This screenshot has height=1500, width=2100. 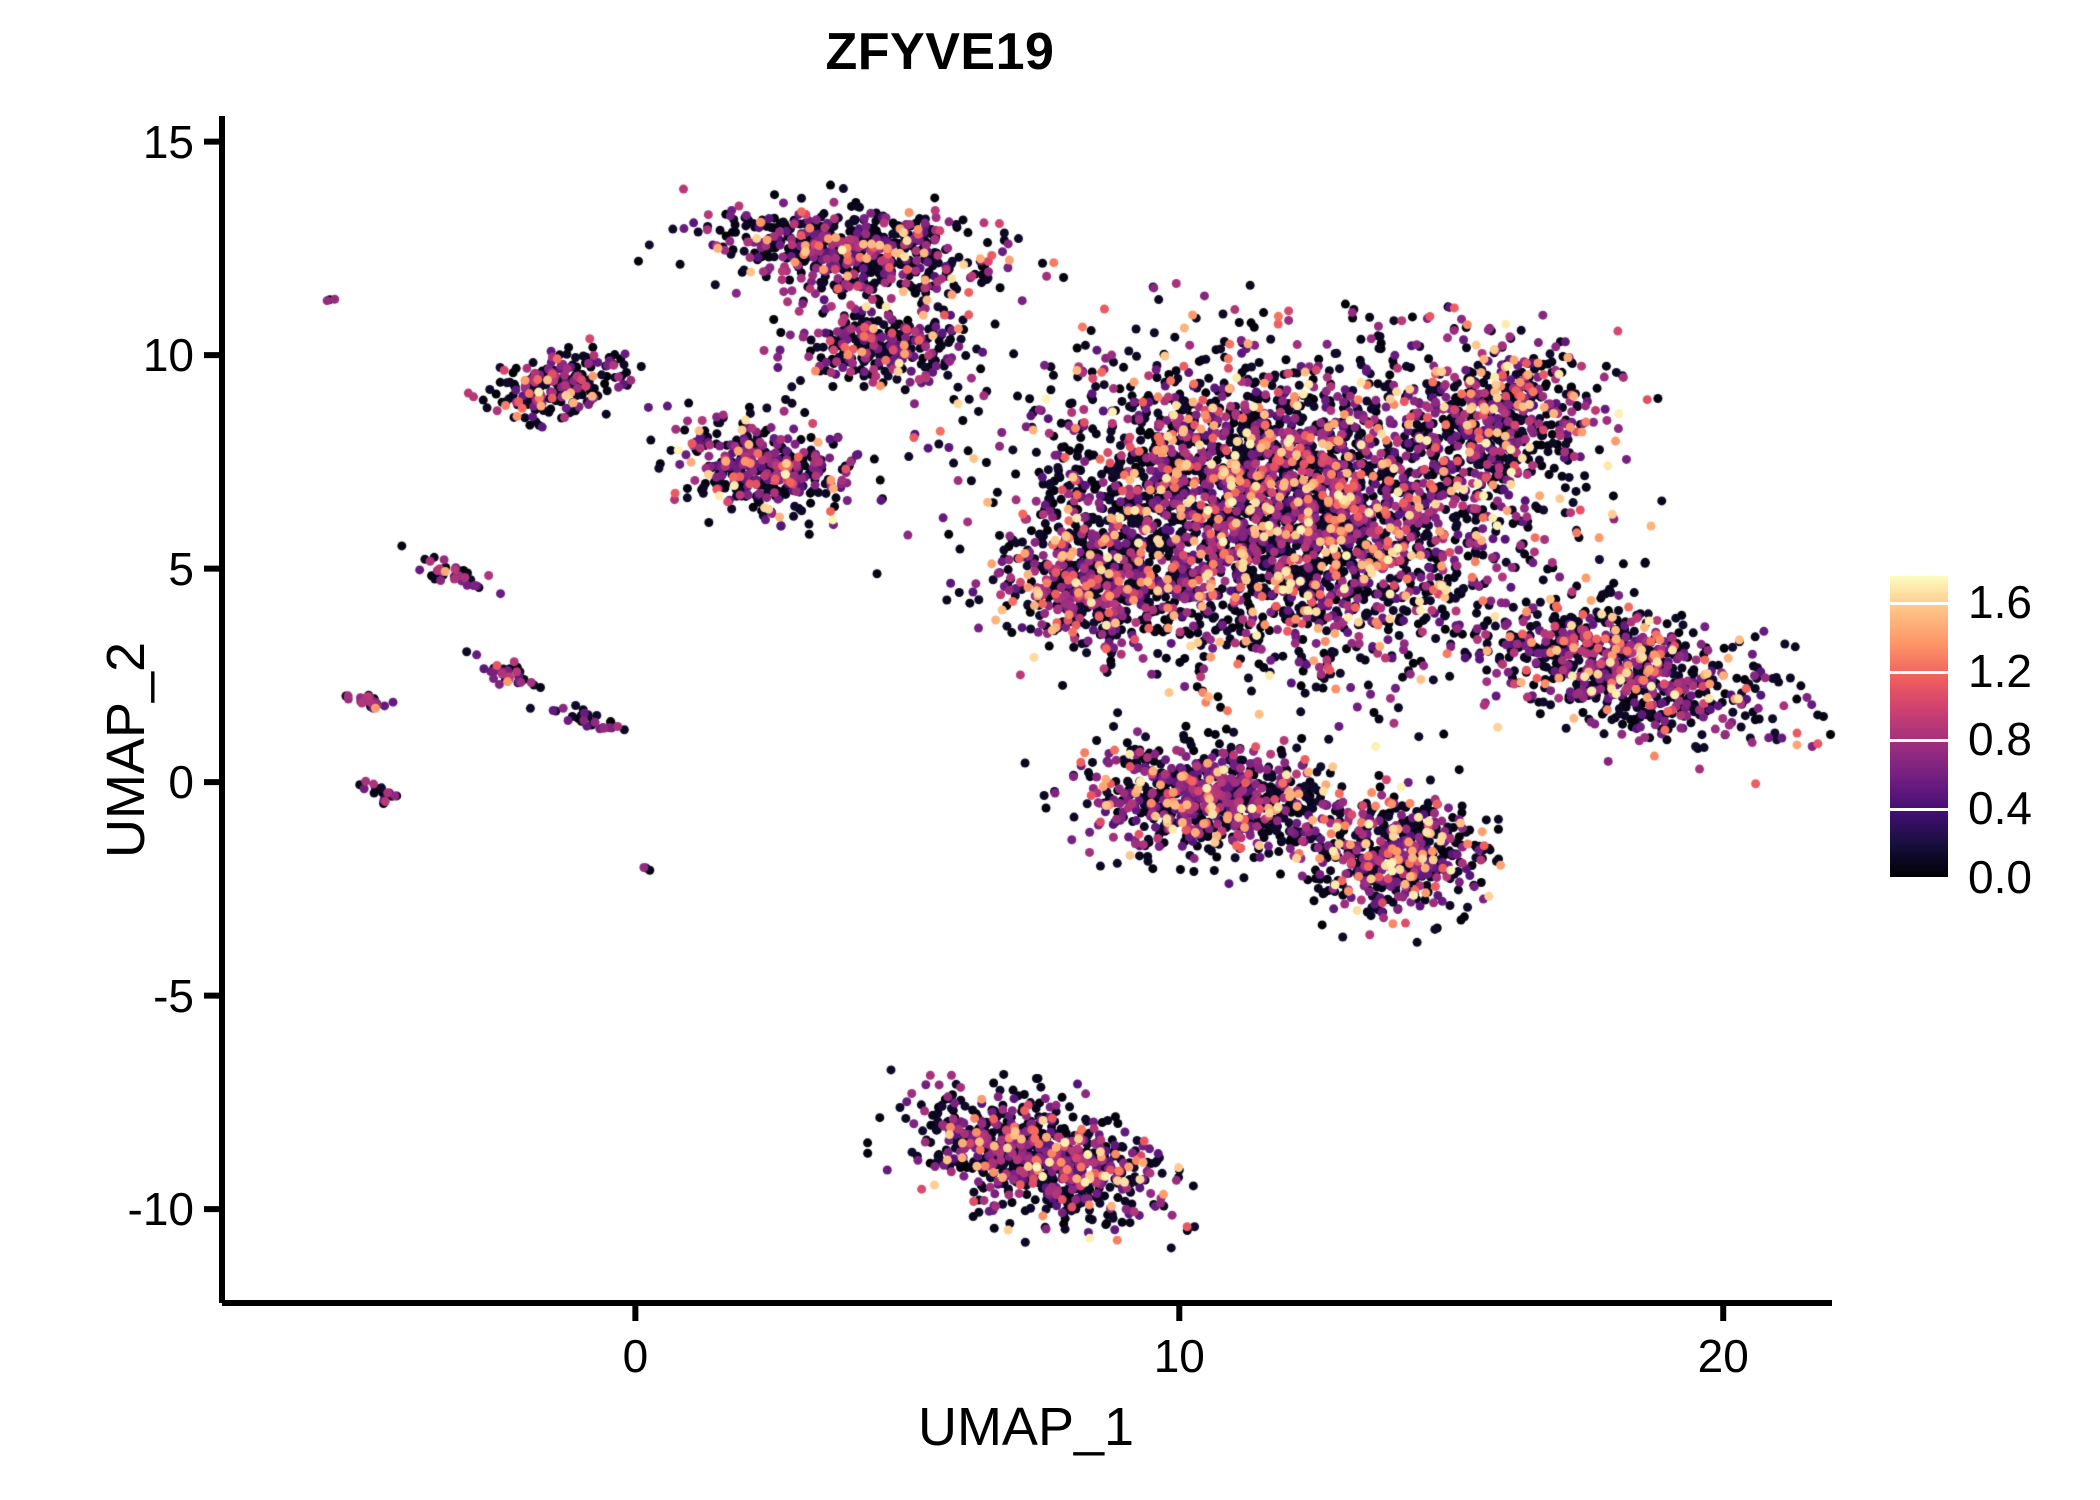 What do you see at coordinates (1919, 727) in the screenshot?
I see `colorbar-gradient` at bounding box center [1919, 727].